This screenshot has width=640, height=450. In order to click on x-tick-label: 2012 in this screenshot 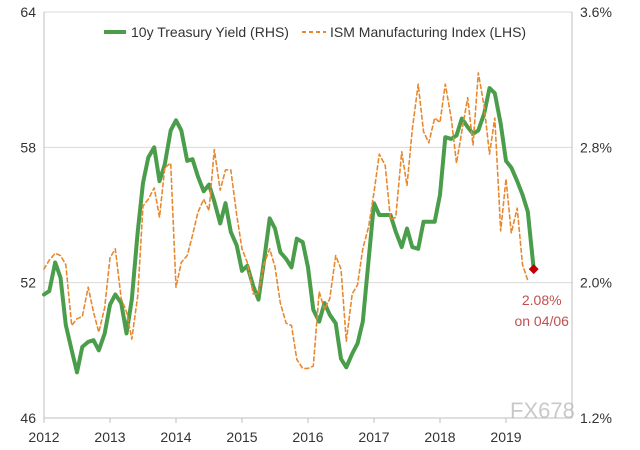, I will do `click(43, 437)`.